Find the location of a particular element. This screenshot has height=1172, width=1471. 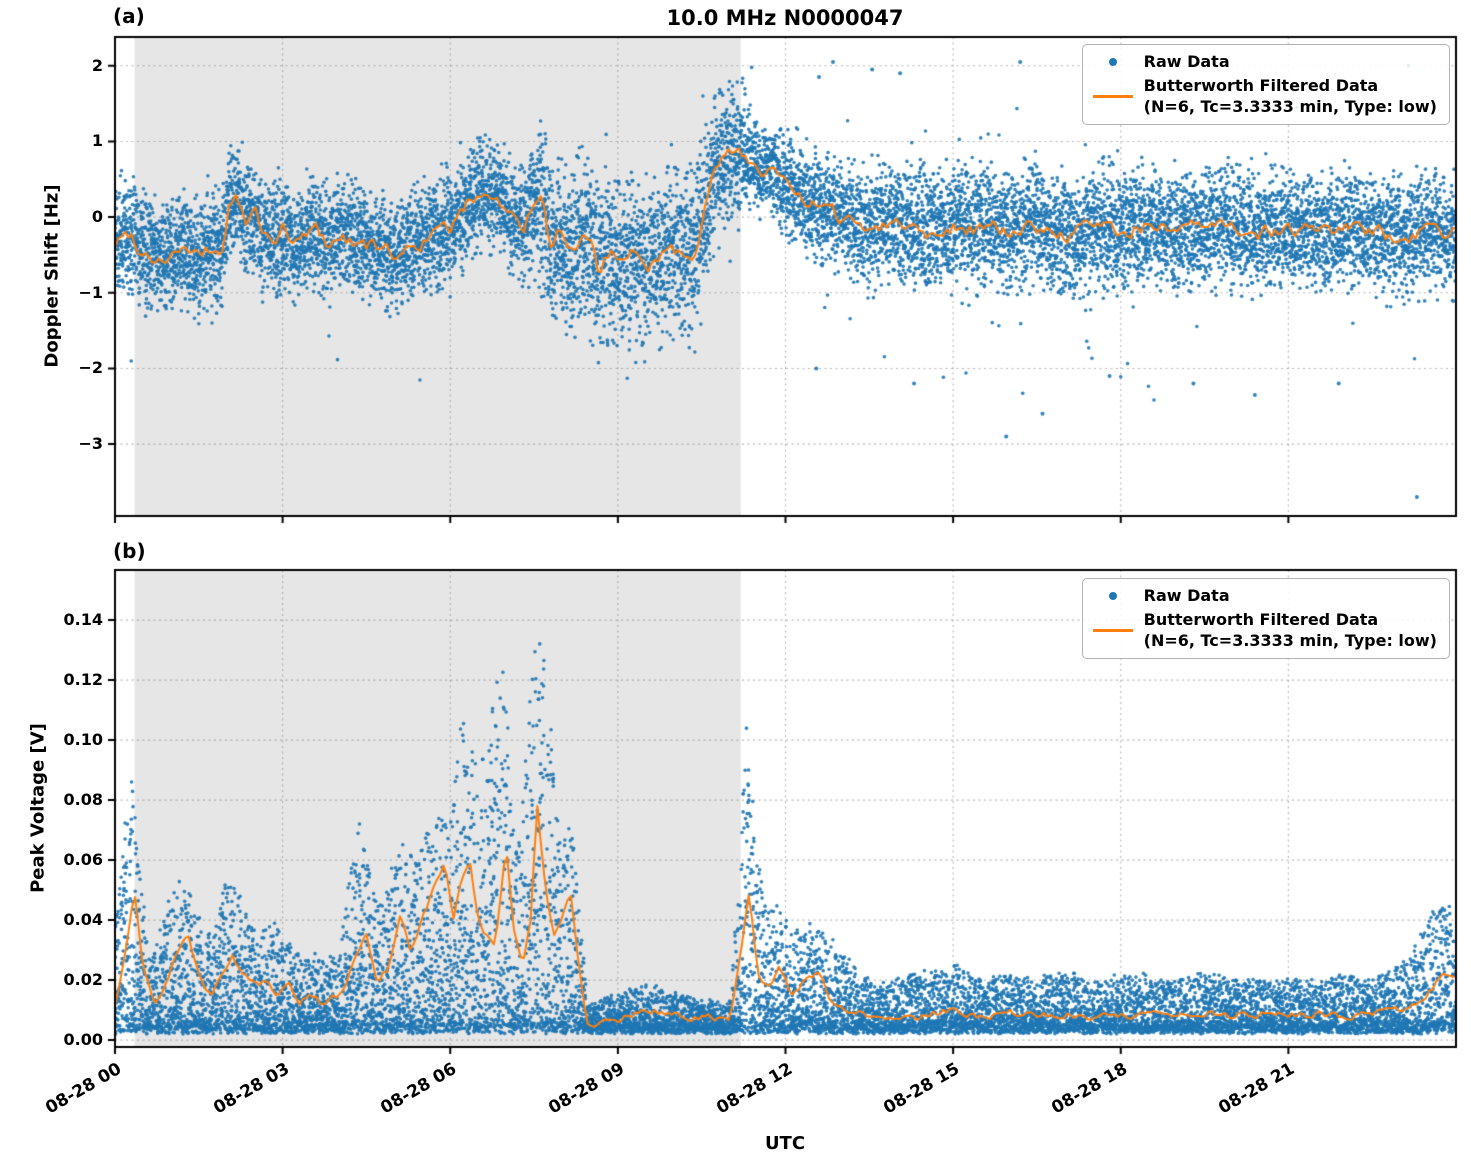

y-tick-label: 0.04 is located at coordinates (83, 920).